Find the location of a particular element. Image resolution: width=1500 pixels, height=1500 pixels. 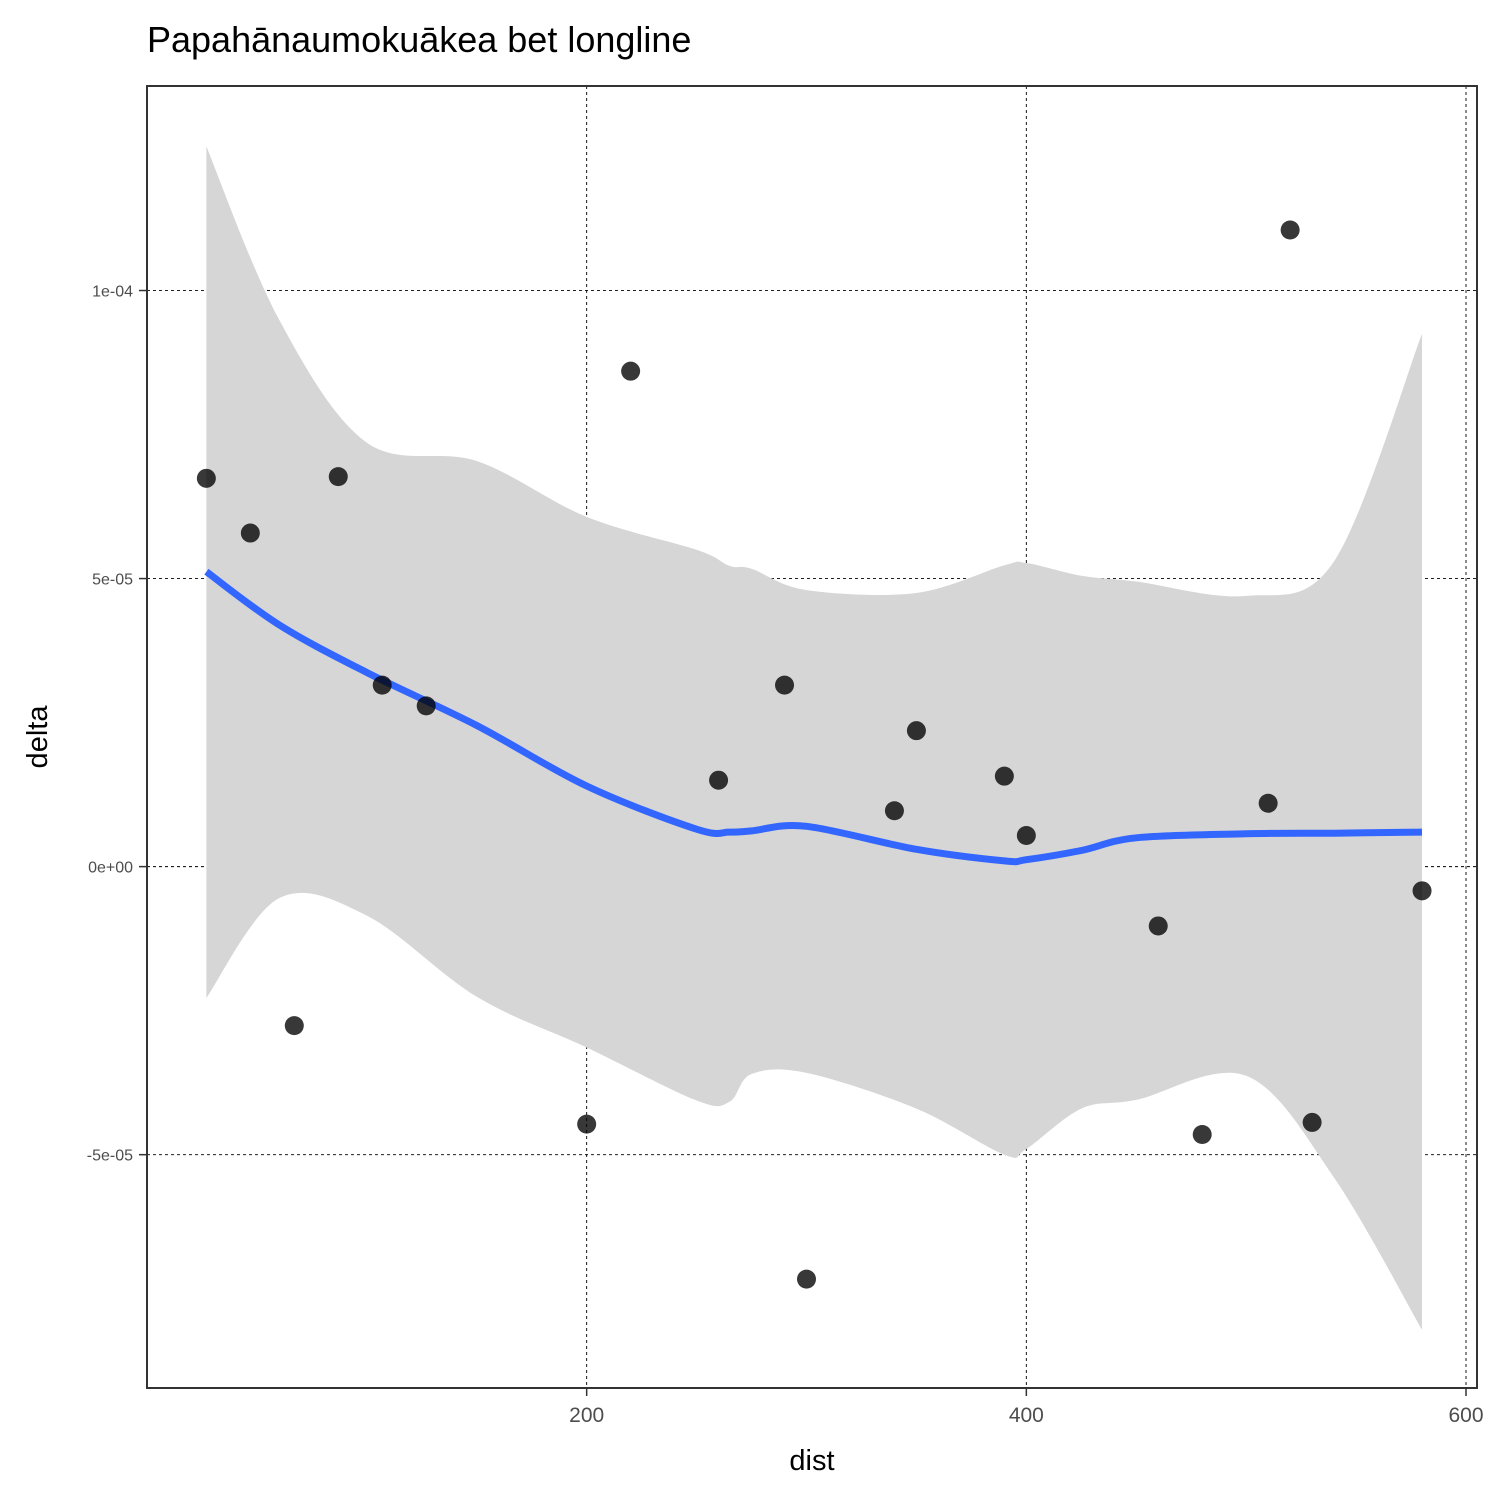

y-tick-label: -5e-05 is located at coordinates (110, 1156).